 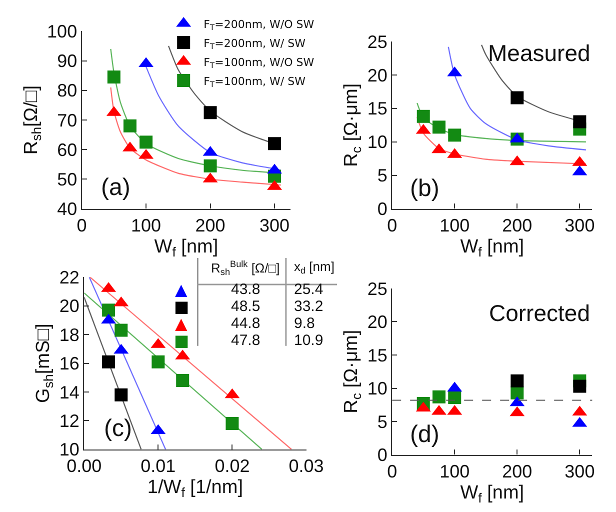 I want to click on y-tick-label: 60, so click(x=67, y=150).